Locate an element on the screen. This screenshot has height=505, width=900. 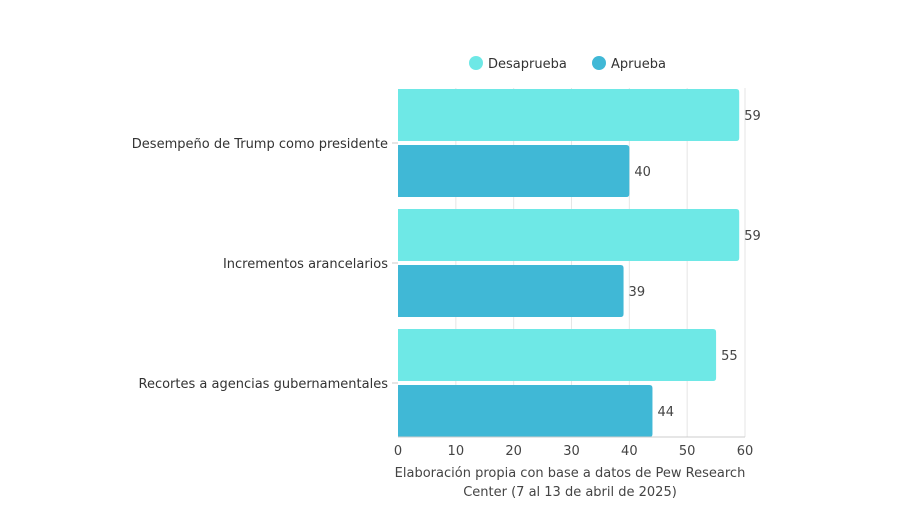
data-label: 55 is located at coordinates (729, 356).